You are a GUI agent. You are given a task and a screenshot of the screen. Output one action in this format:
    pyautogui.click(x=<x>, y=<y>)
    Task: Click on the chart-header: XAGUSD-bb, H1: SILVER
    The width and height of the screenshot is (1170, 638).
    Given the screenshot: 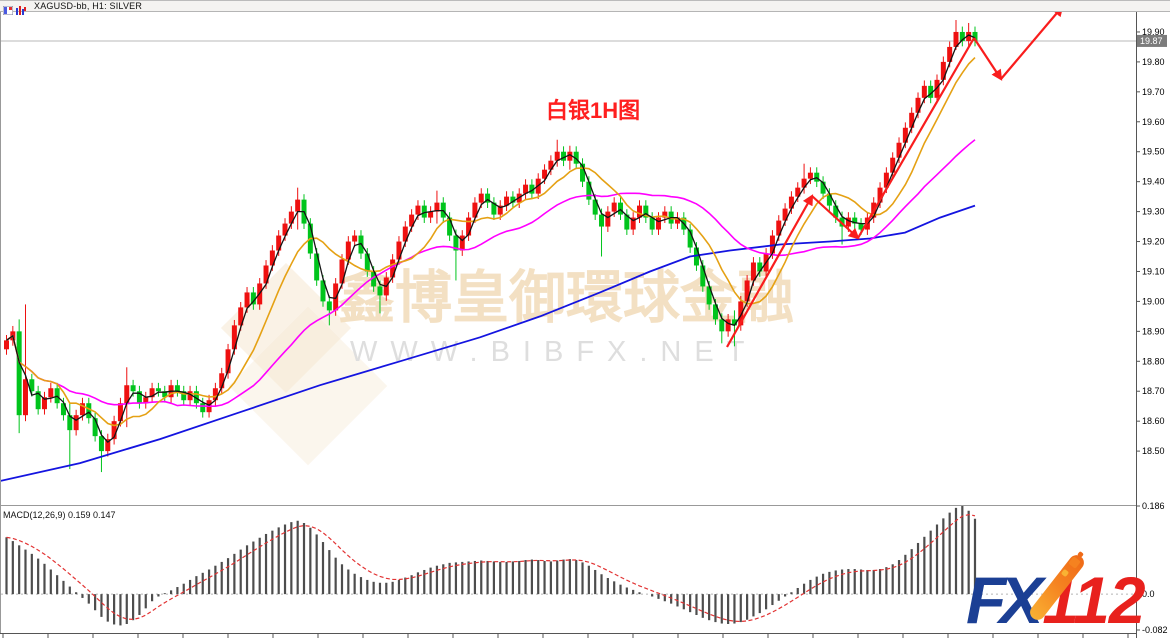 What is the action you would take?
    pyautogui.click(x=585, y=7)
    